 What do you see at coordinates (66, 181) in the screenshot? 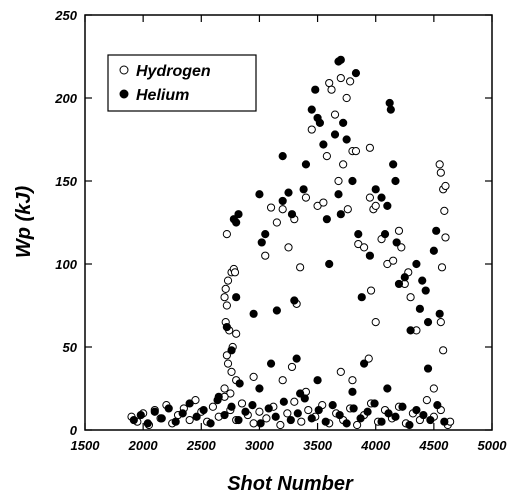
I see `y-tick-label: 150` at bounding box center [66, 181].